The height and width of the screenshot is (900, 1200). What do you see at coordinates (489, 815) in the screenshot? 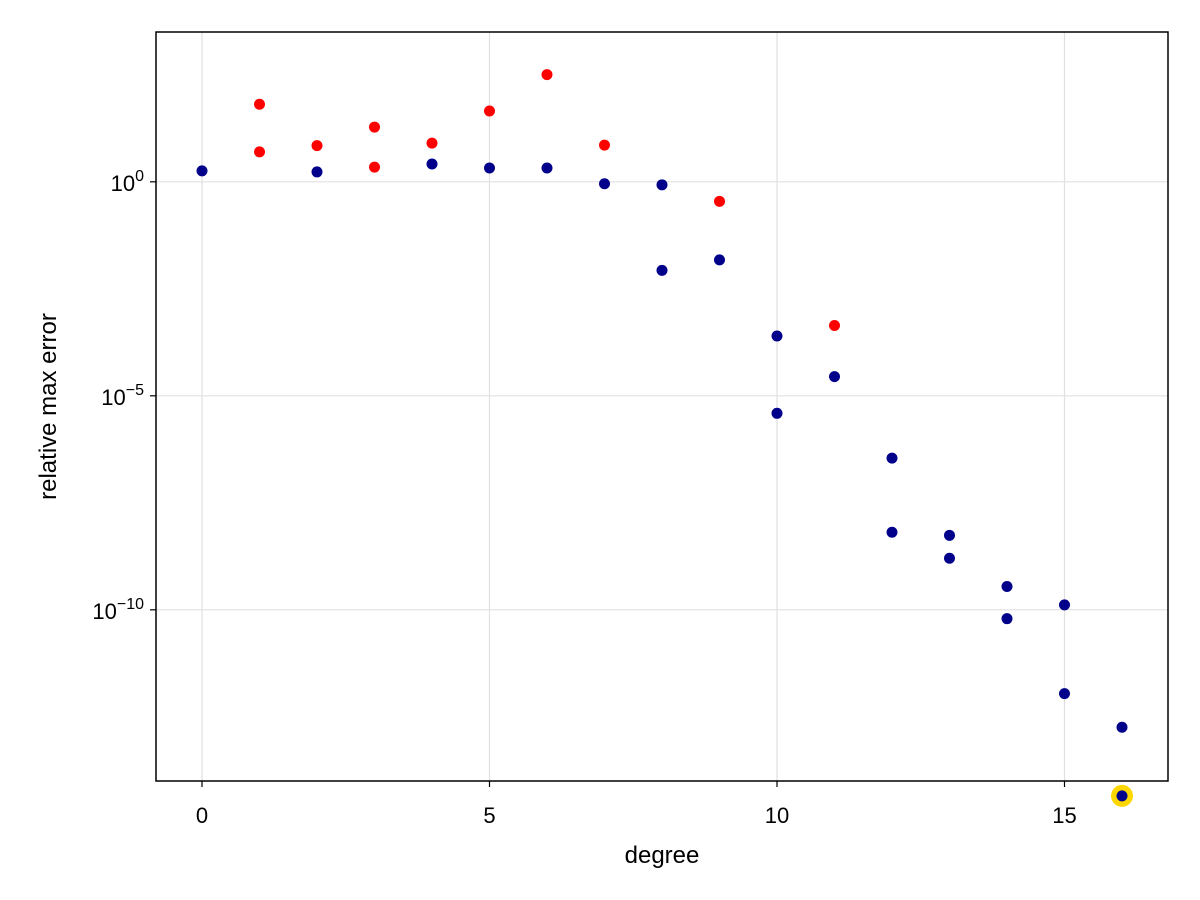
I see `x-tick-label: 5` at bounding box center [489, 815].